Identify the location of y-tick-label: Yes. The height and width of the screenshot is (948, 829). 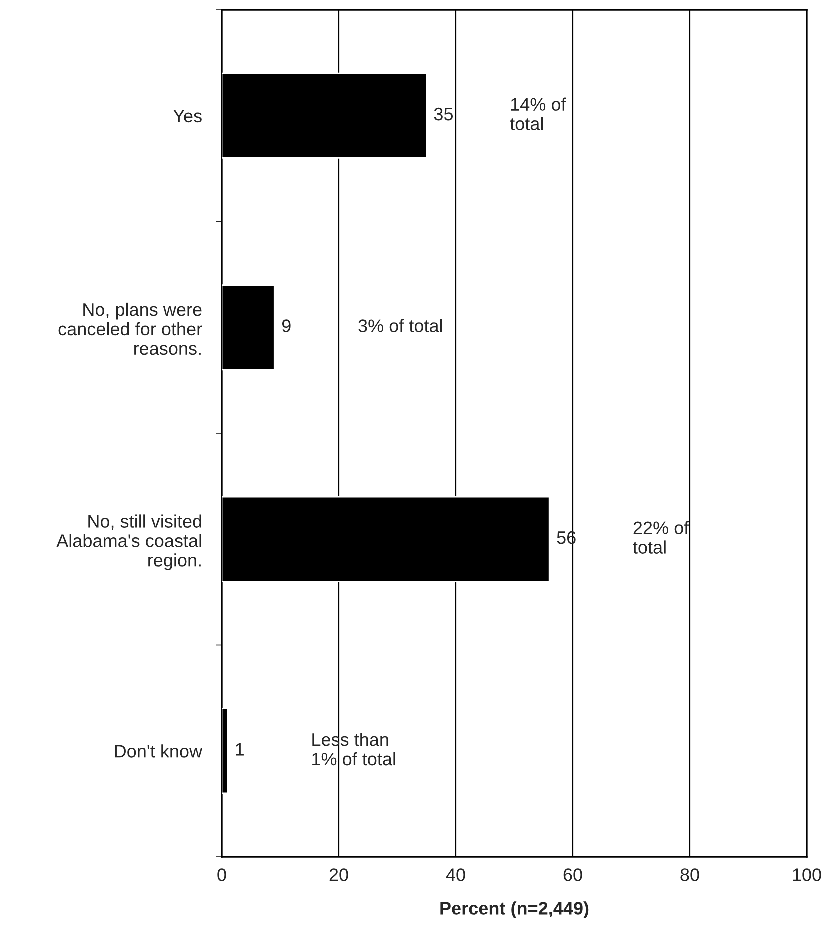
(187, 116).